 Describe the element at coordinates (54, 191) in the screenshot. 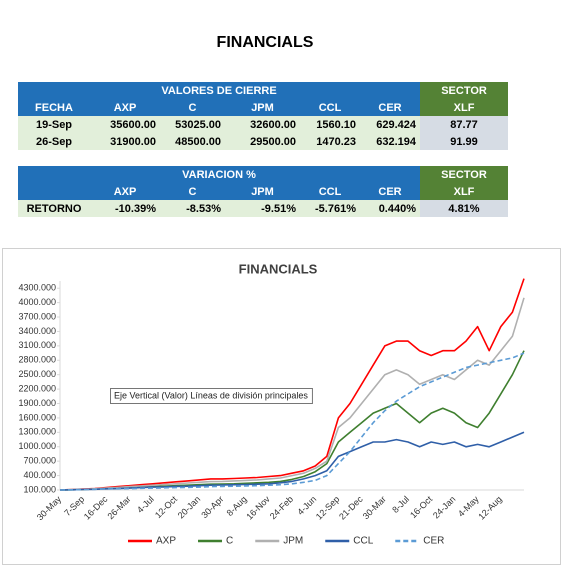

I see `empty-cell` at that location.